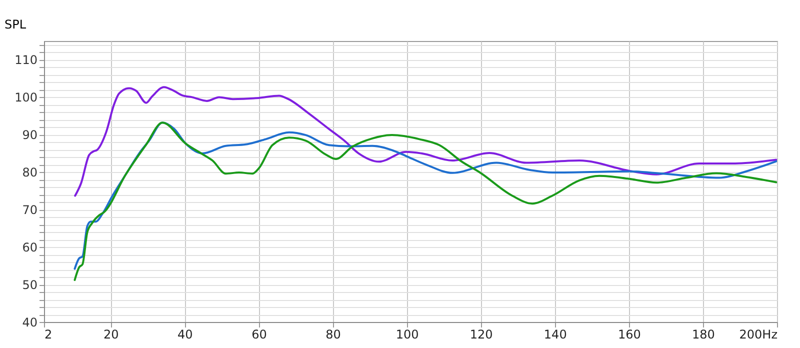 Image resolution: width=800 pixels, height=348 pixels. Describe the element at coordinates (333, 335) in the screenshot. I see `x-tick-label: 80` at that location.